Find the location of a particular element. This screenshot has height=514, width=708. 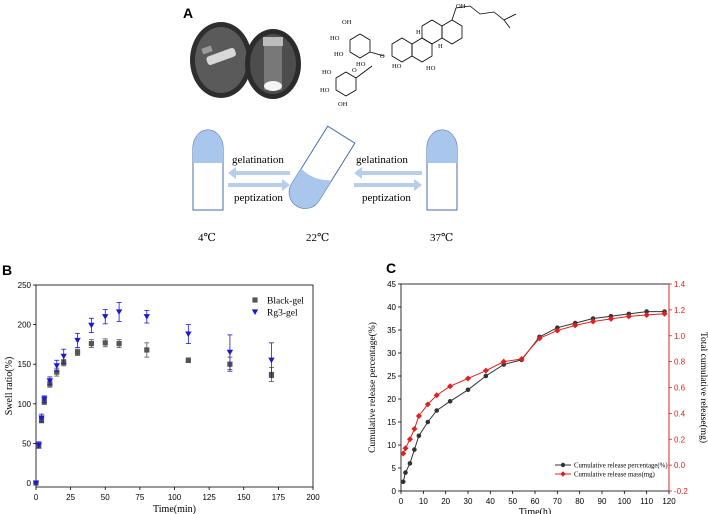

legend-label: Cumulative release percentage(%) is located at coordinates (621, 466).